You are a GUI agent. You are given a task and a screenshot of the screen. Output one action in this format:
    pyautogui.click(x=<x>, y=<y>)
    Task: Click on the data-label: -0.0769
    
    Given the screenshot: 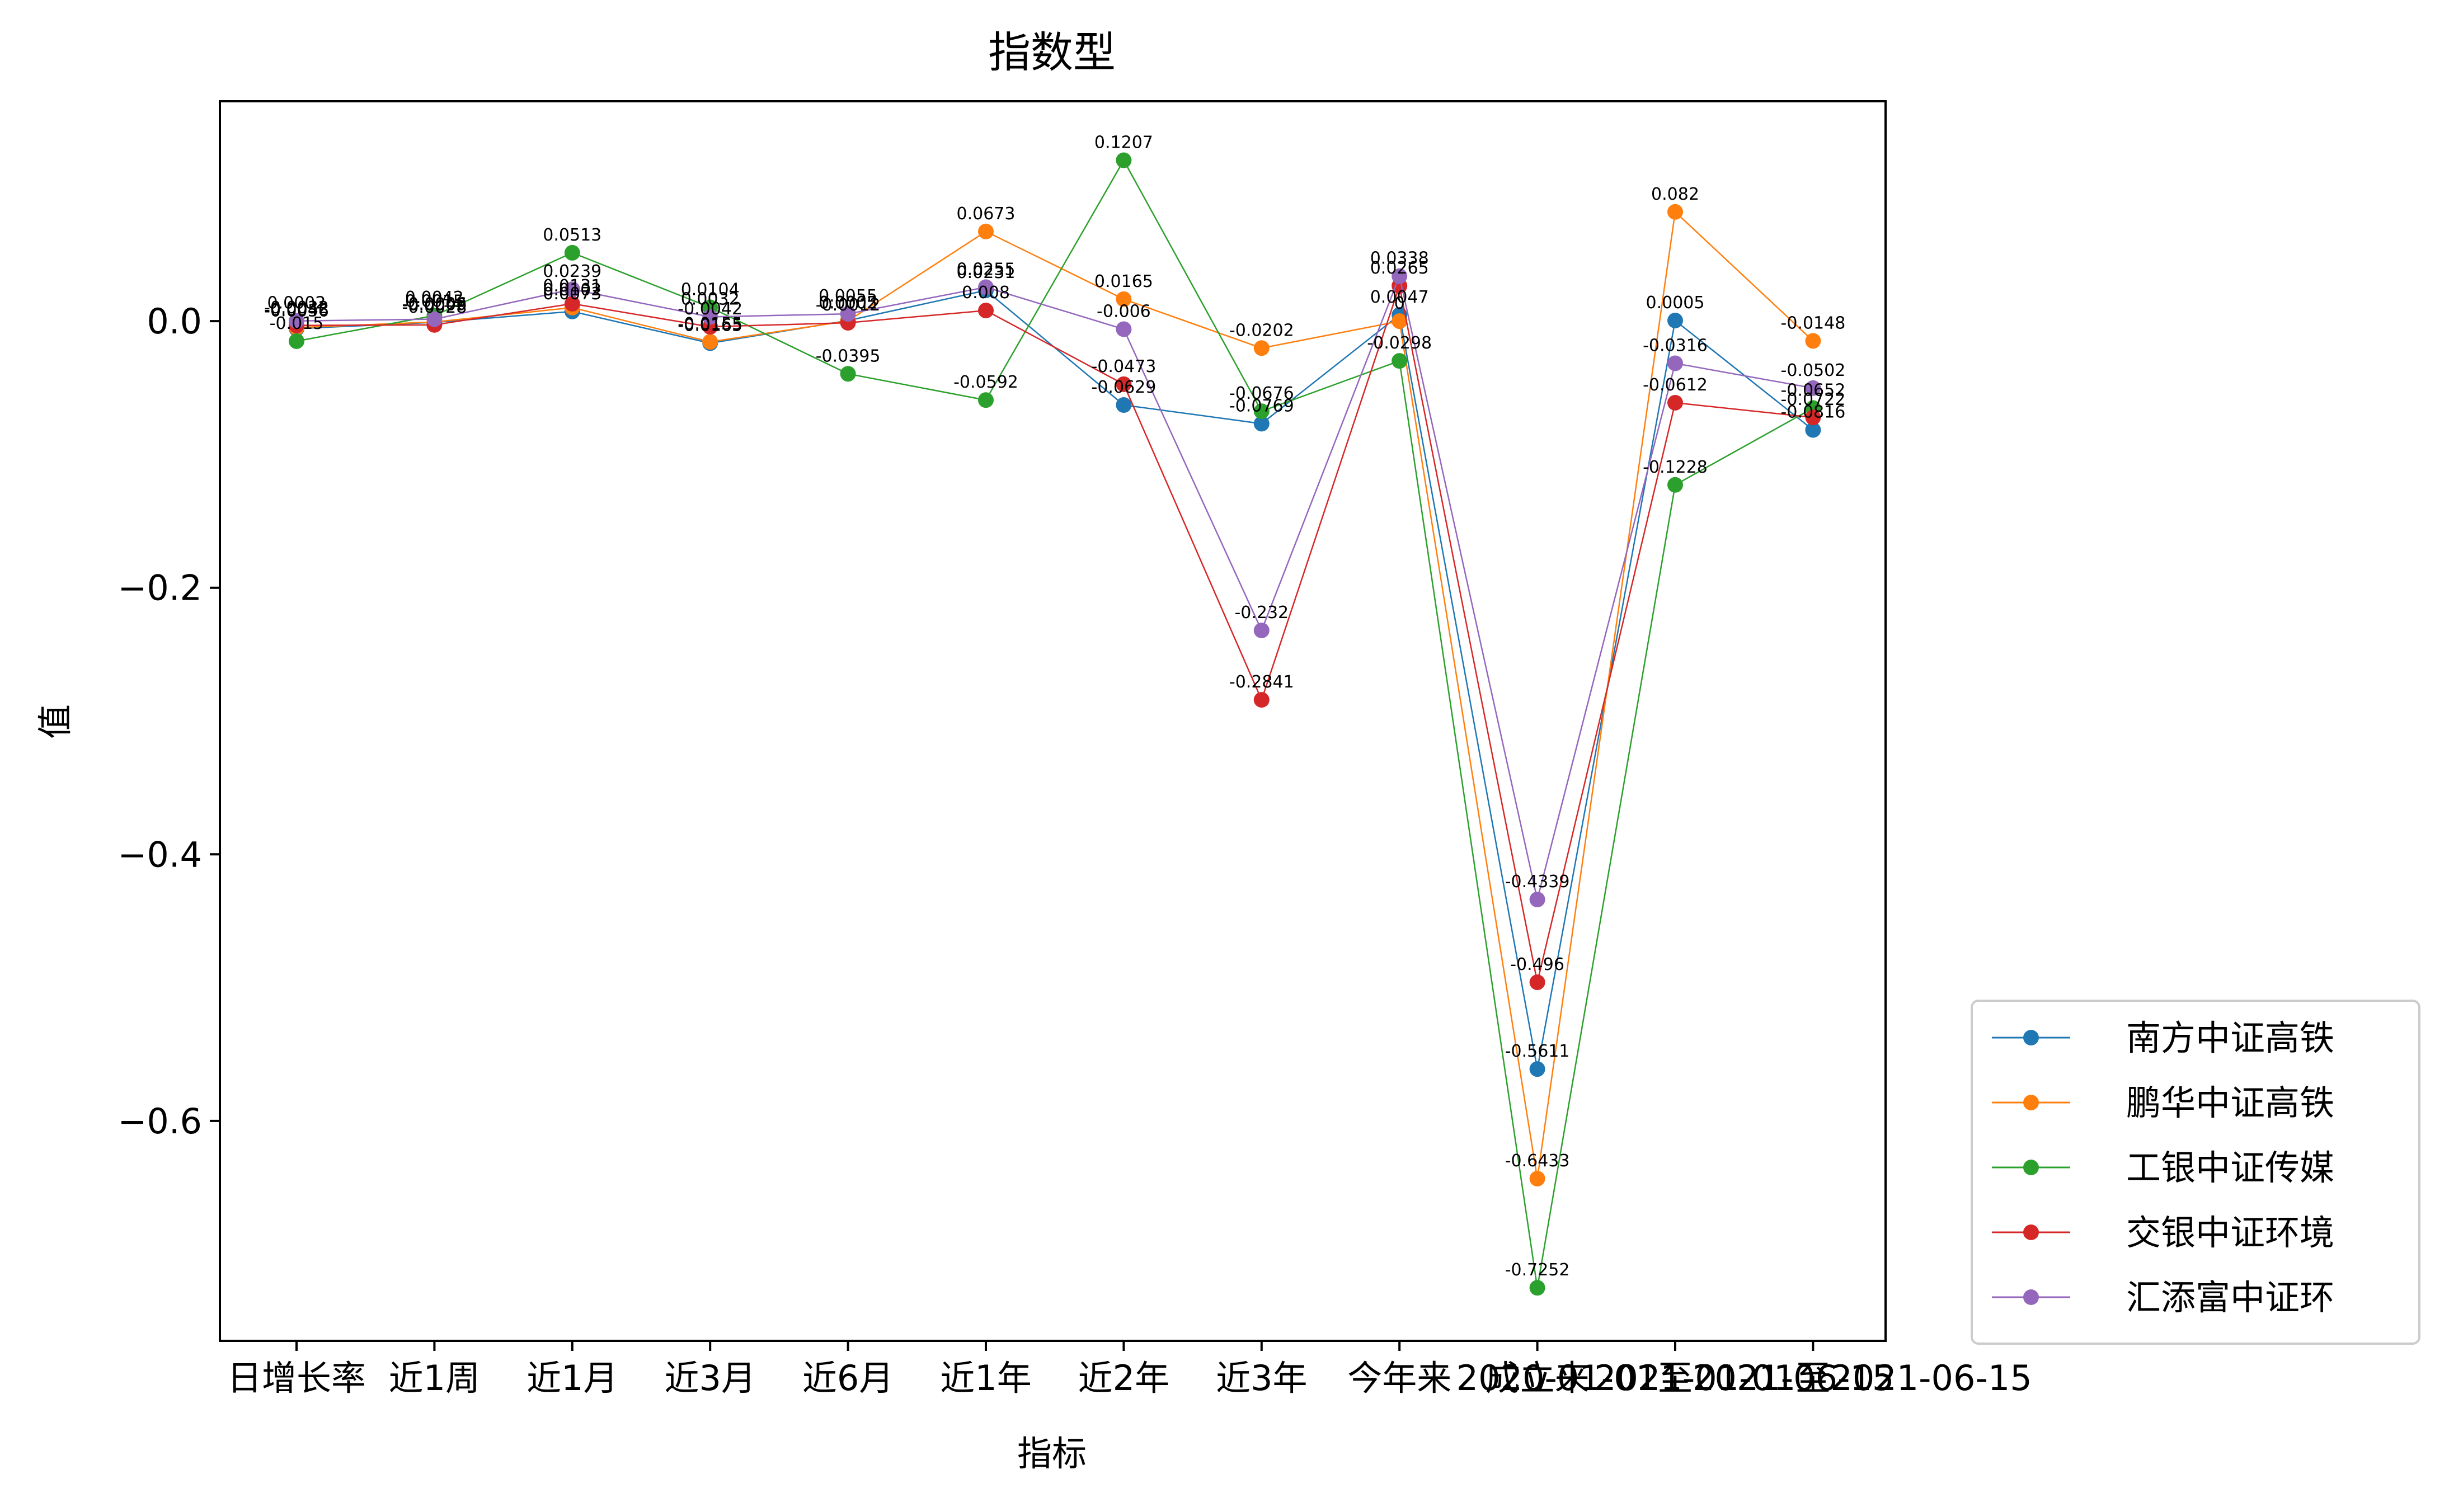 What is the action you would take?
    pyautogui.click(x=1261, y=406)
    